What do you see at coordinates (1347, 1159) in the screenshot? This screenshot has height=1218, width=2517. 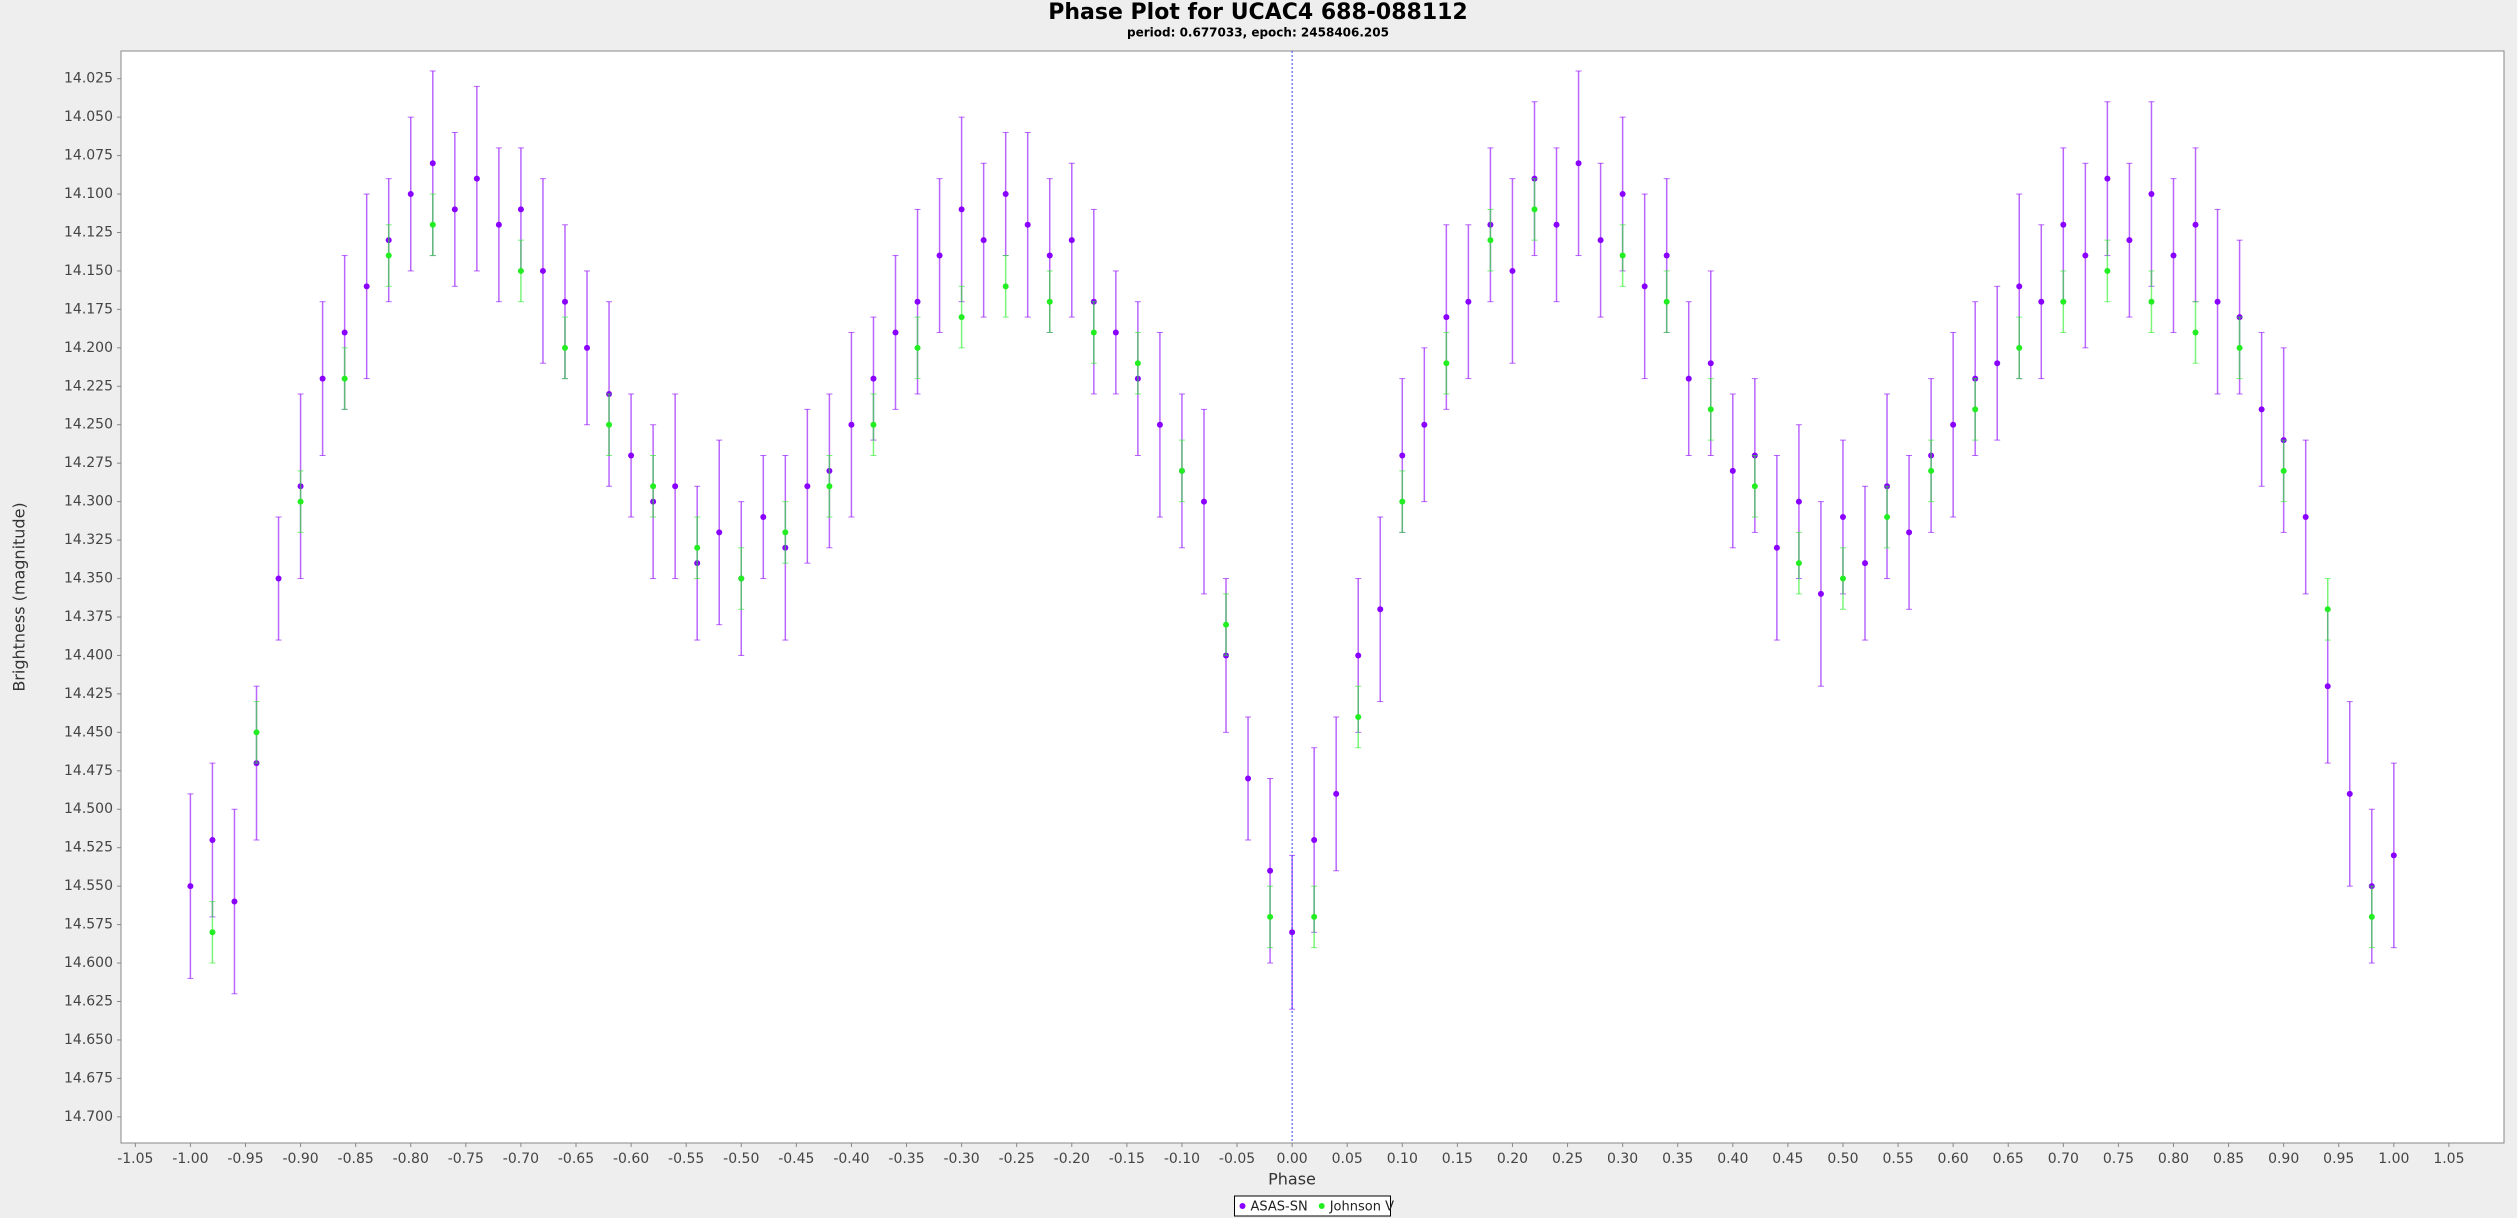 I see `x-tick-label: 0.05` at bounding box center [1347, 1159].